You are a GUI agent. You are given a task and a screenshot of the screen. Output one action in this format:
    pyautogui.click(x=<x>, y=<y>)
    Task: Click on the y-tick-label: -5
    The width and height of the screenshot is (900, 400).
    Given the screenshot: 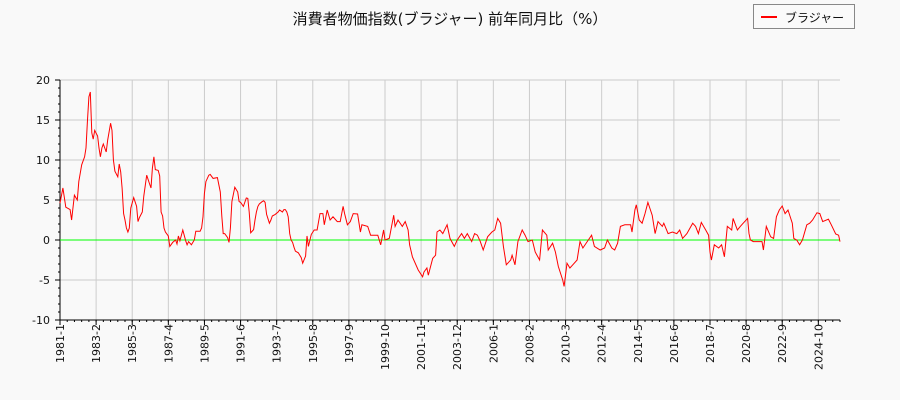 What is the action you would take?
    pyautogui.click(x=44, y=280)
    